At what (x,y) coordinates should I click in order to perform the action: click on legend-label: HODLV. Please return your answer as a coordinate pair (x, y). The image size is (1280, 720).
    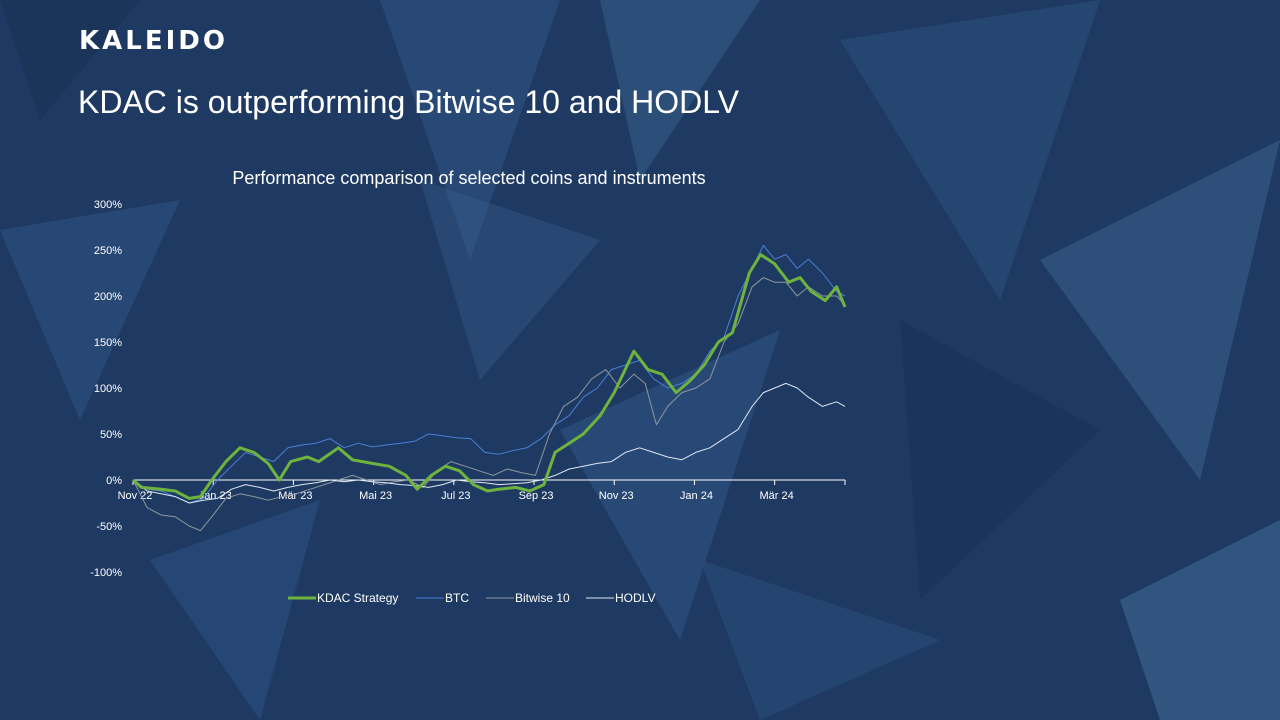
    Looking at the image, I should click on (635, 598).